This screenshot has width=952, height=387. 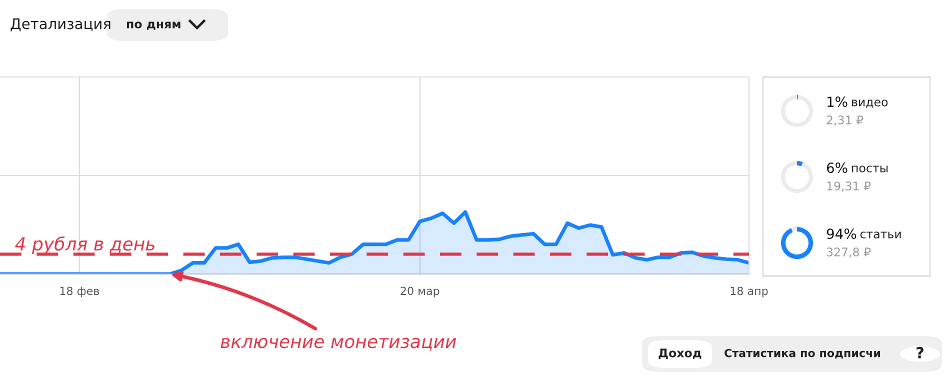 What do you see at coordinates (880, 235) in the screenshot?
I see `category-label: статьи` at bounding box center [880, 235].